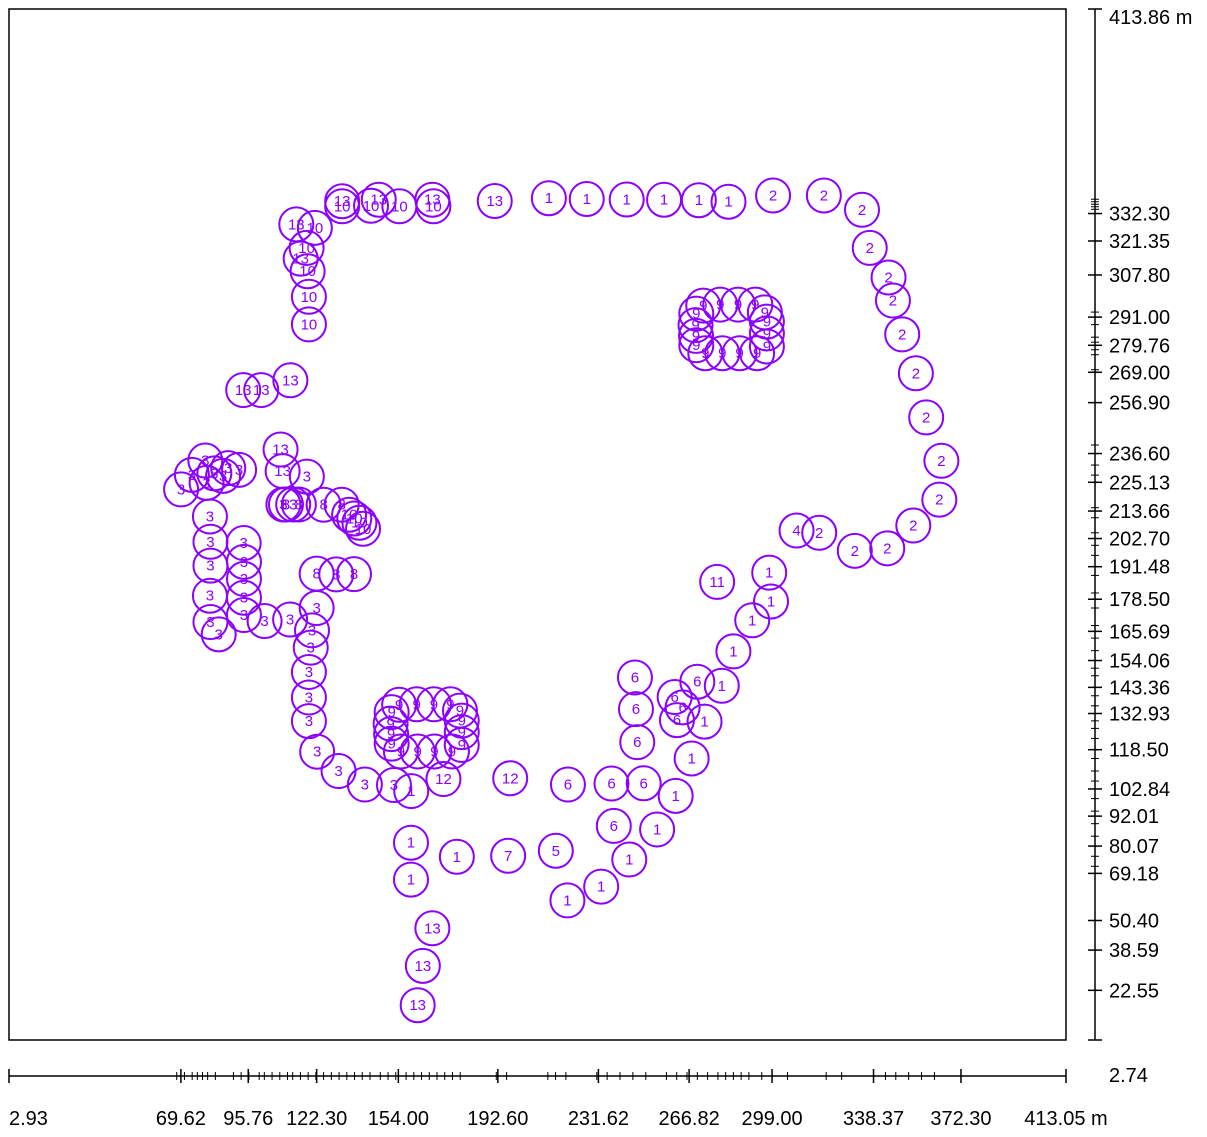 This screenshot has height=1137, width=1207. I want to click on data-point: 12, so click(443, 779).